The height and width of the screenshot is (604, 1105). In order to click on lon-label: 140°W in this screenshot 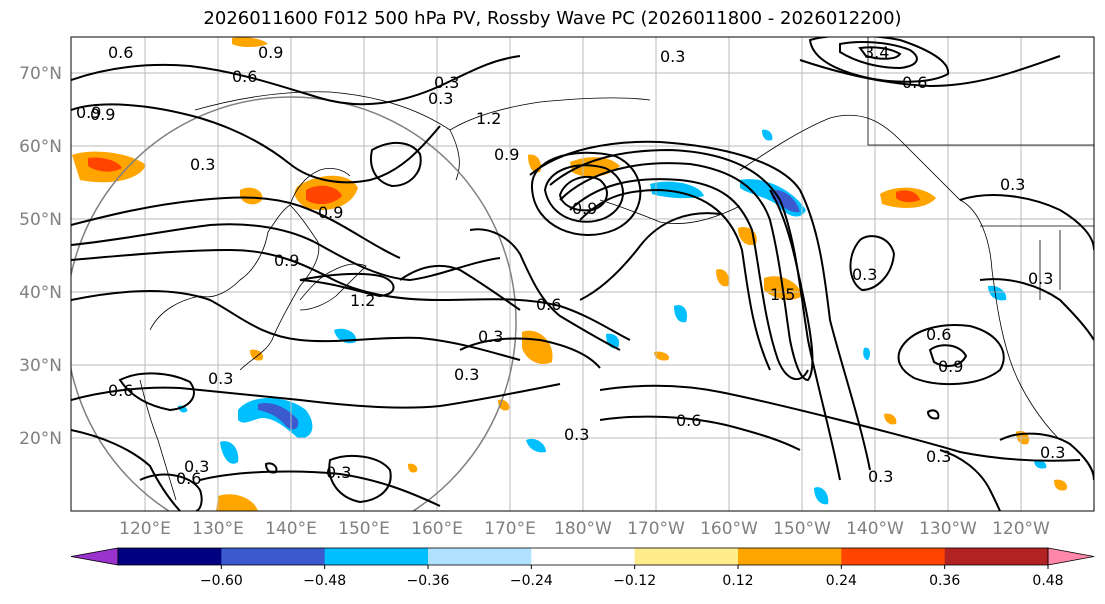, I will do `click(875, 529)`.